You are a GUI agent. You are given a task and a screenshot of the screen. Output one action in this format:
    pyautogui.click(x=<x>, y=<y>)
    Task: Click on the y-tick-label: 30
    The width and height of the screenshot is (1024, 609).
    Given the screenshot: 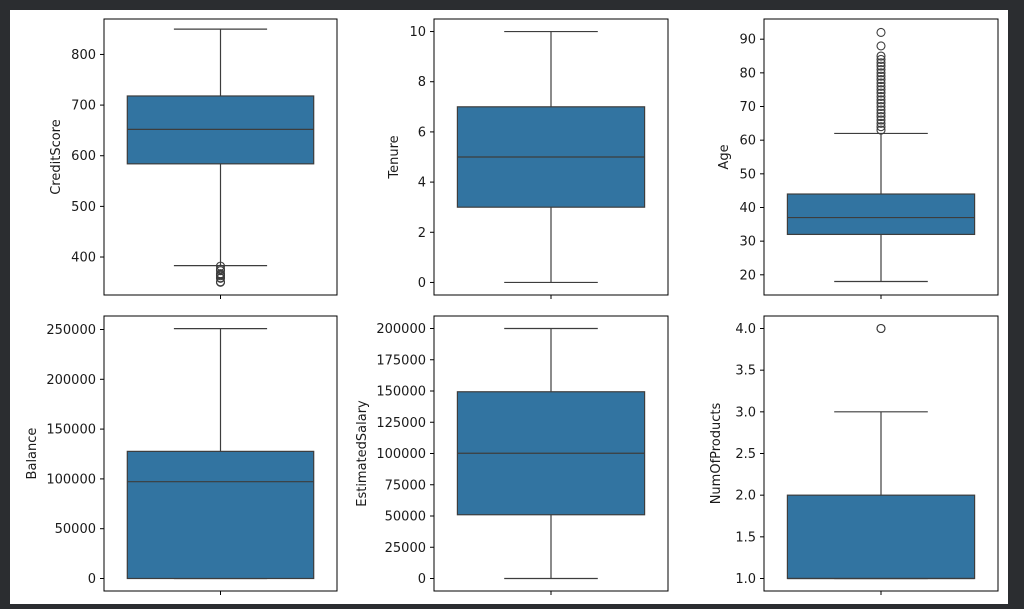 What is the action you would take?
    pyautogui.click(x=747, y=242)
    